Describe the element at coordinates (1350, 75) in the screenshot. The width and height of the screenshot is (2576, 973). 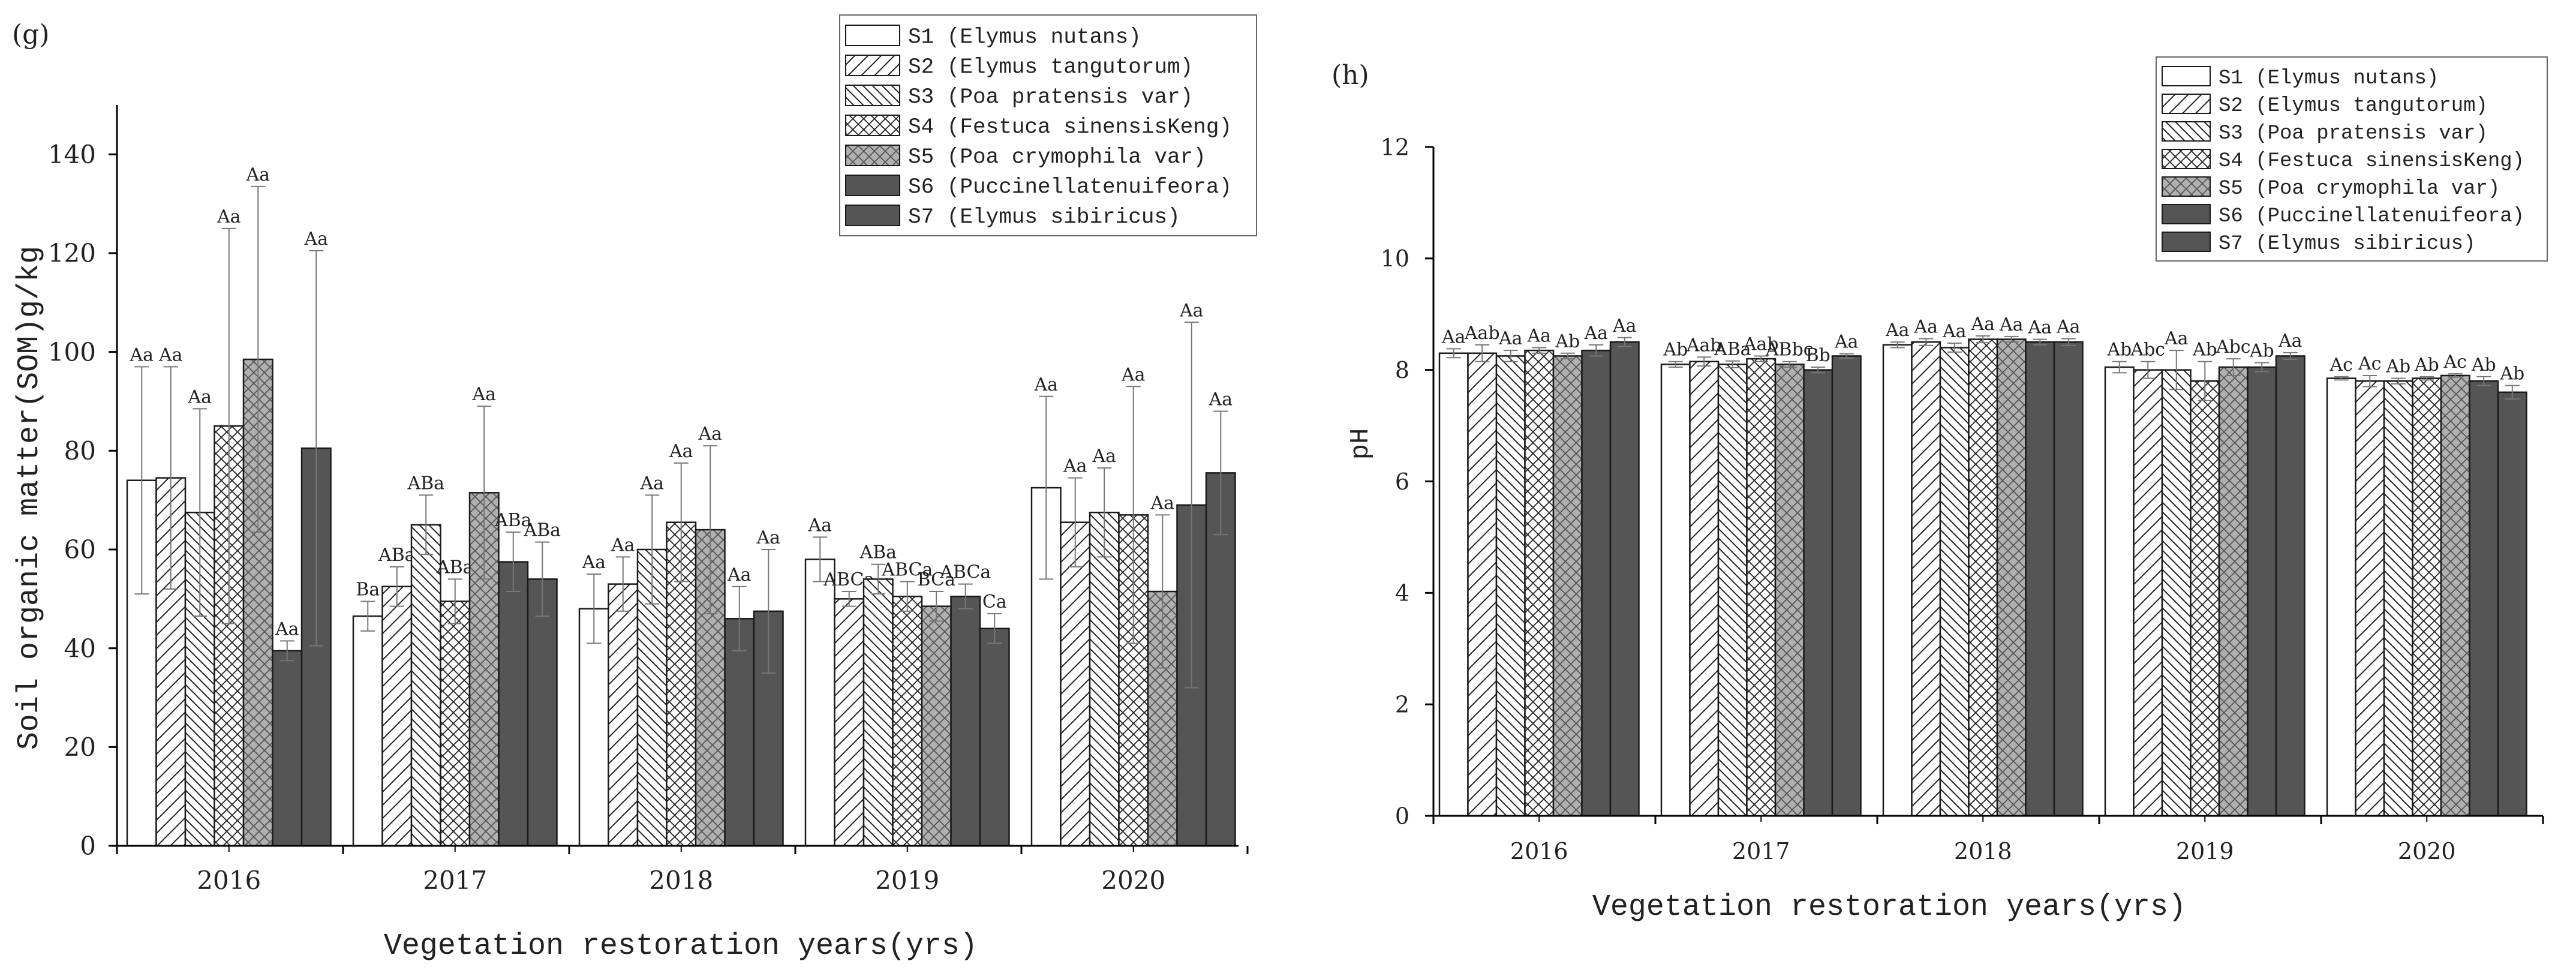
I see `panel-label-h: (h)` at that location.